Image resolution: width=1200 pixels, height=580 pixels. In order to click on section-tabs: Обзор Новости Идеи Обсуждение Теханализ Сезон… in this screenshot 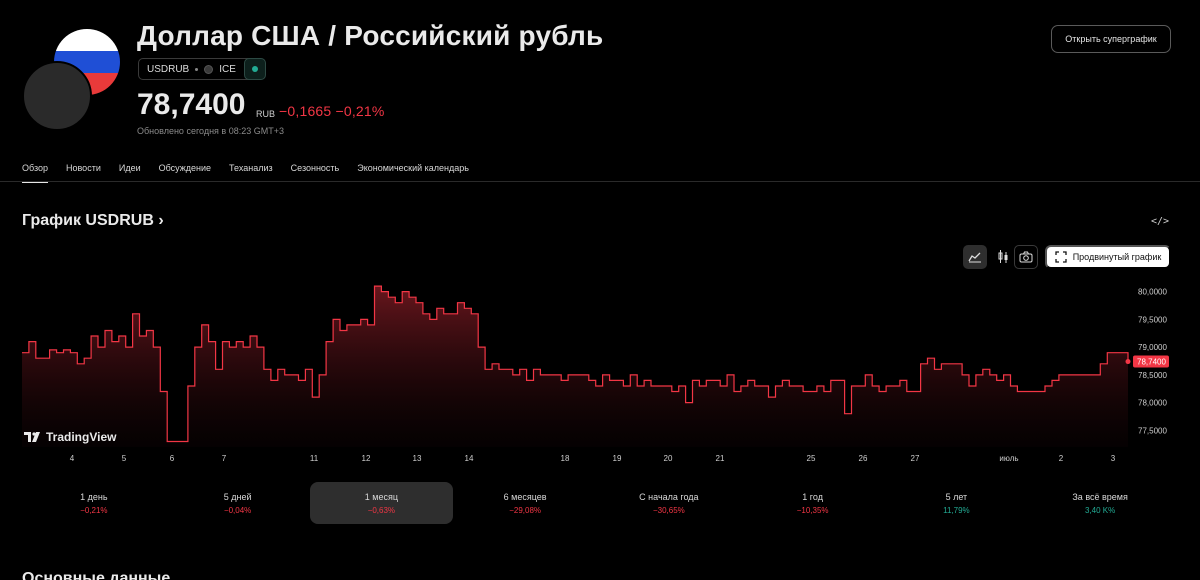, I will do `click(245, 171)`.